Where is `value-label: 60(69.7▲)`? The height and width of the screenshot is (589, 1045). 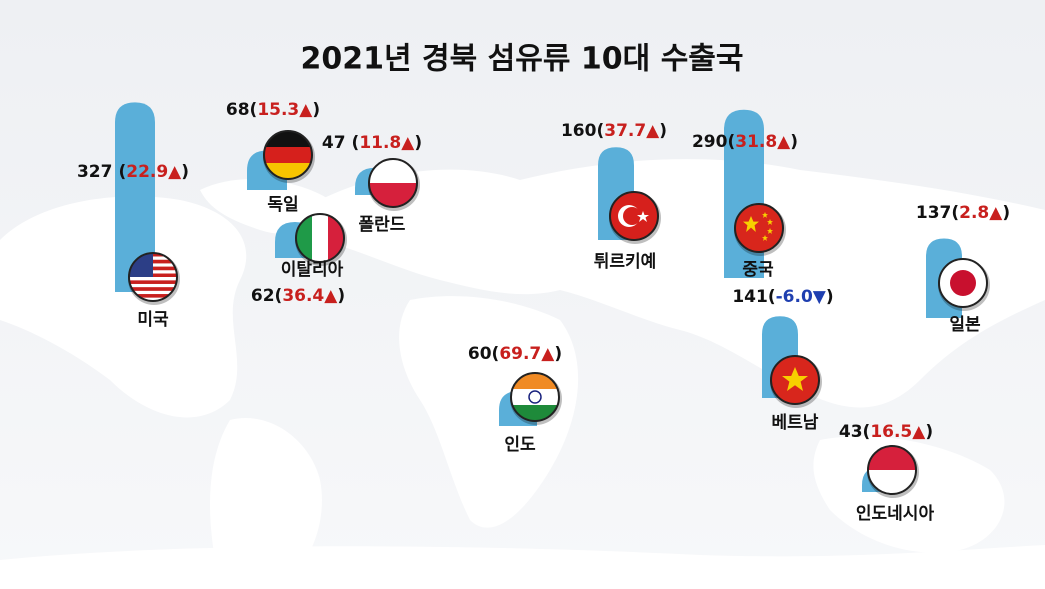
value-label: 60(69.7▲) is located at coordinates (515, 354).